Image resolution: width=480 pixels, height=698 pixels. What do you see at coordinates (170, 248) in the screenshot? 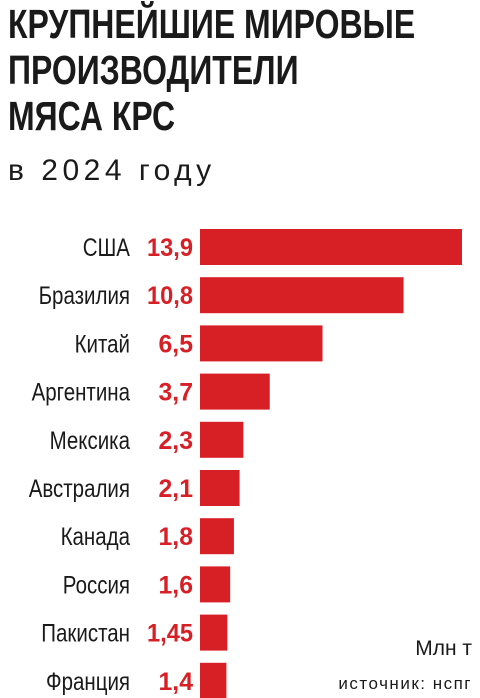
I see `value-label-0: 13,9` at bounding box center [170, 248].